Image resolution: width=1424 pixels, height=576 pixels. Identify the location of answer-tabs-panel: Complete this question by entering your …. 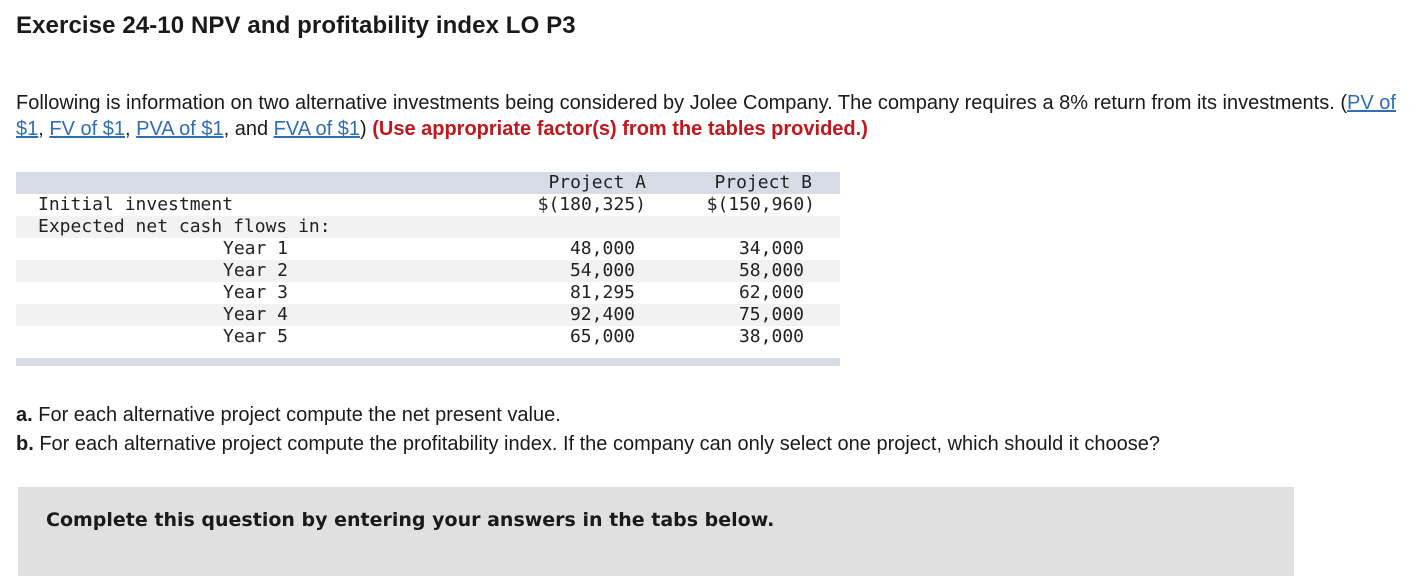
(656, 531).